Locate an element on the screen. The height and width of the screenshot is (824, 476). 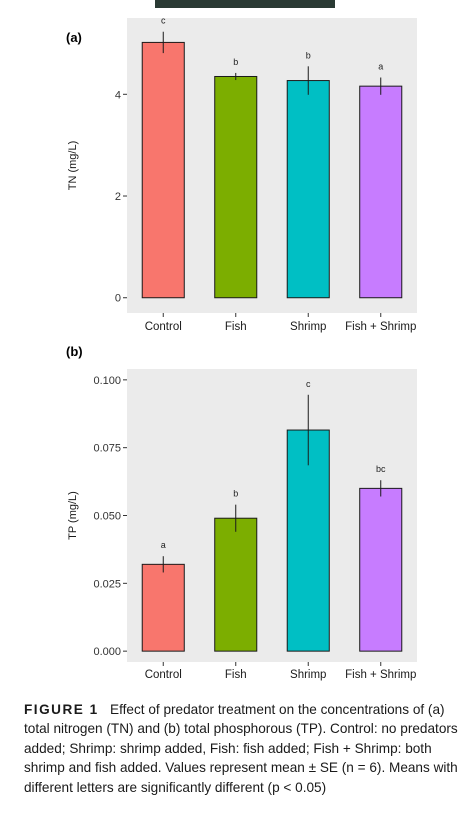
y-tick-label: 2 is located at coordinates (118, 197).